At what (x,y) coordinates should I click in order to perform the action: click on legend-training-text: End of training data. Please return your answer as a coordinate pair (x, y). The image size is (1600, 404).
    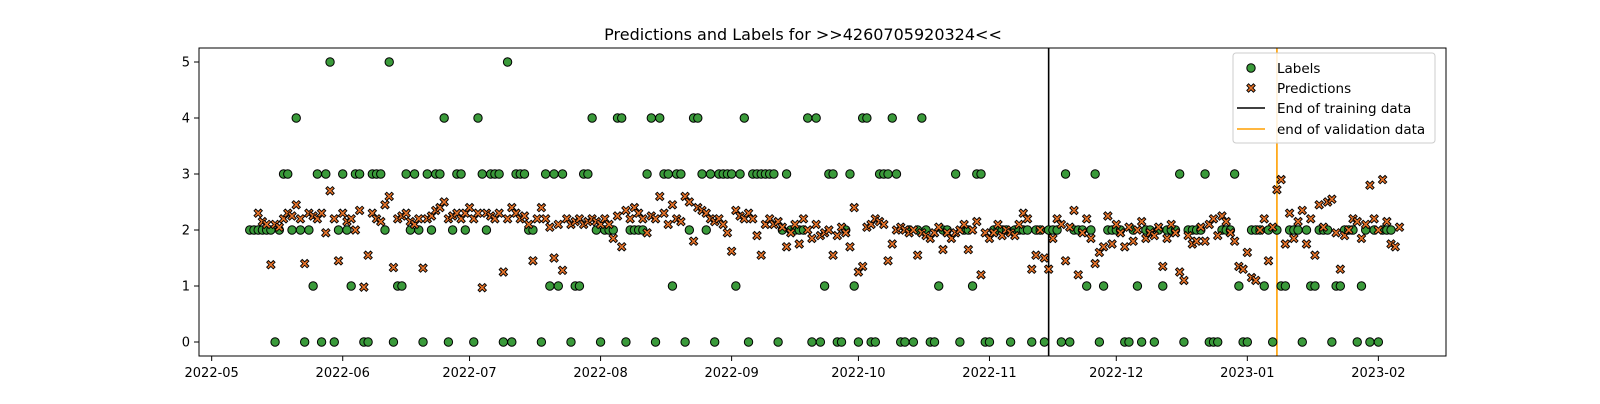
    Looking at the image, I should click on (1344, 109).